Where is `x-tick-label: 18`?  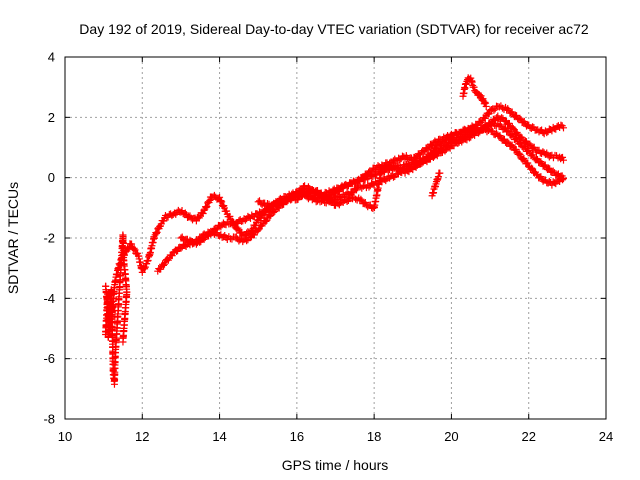
x-tick-label: 18 is located at coordinates (374, 436).